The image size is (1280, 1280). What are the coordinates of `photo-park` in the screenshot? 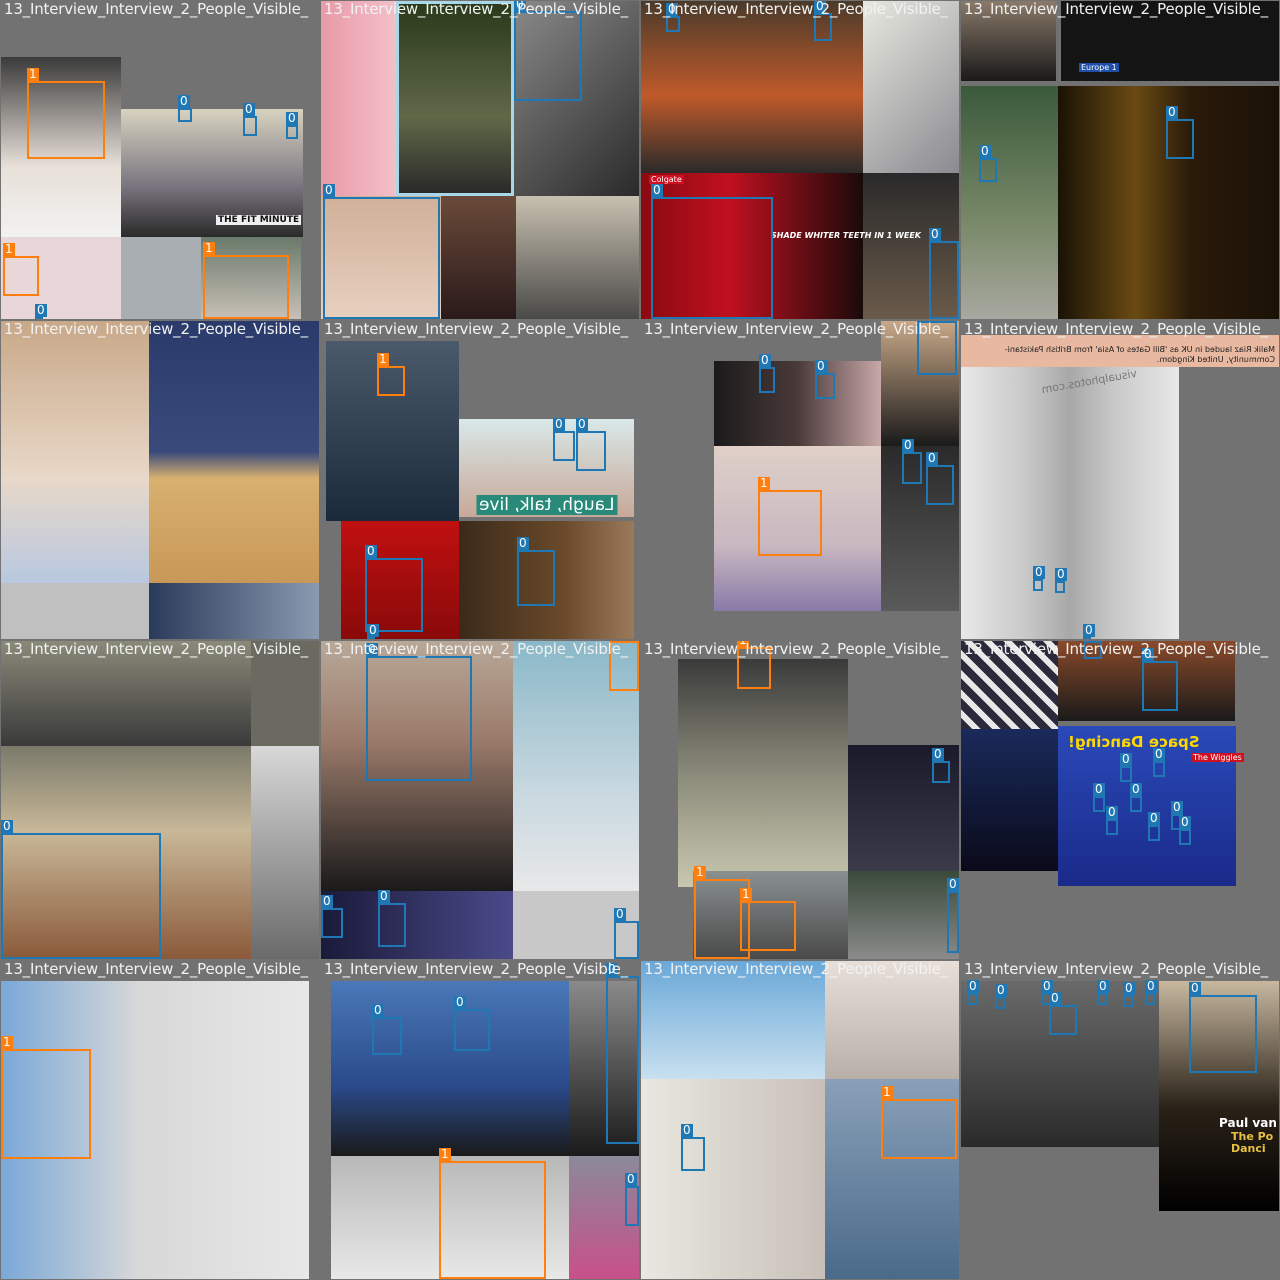 It's located at (1009, 202).